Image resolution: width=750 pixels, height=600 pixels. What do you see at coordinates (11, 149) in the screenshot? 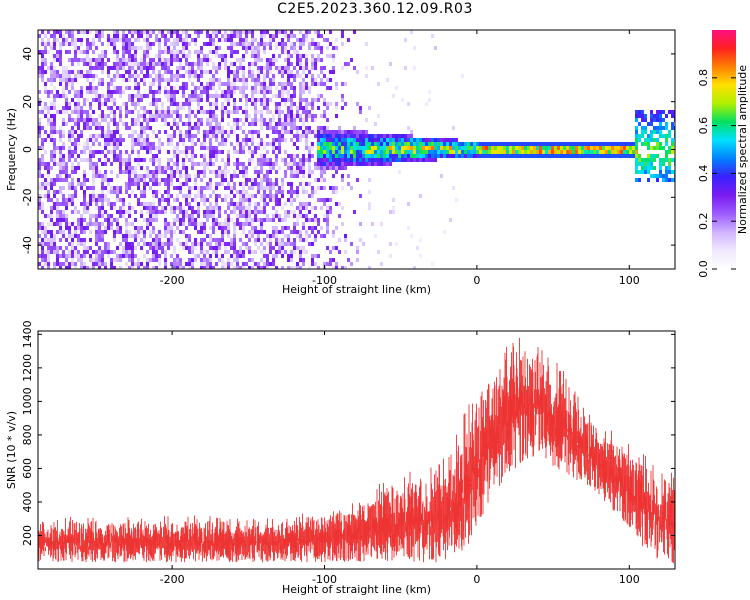
I see `spectrogram-y-axis-label: Frequency (Hz)` at bounding box center [11, 149].